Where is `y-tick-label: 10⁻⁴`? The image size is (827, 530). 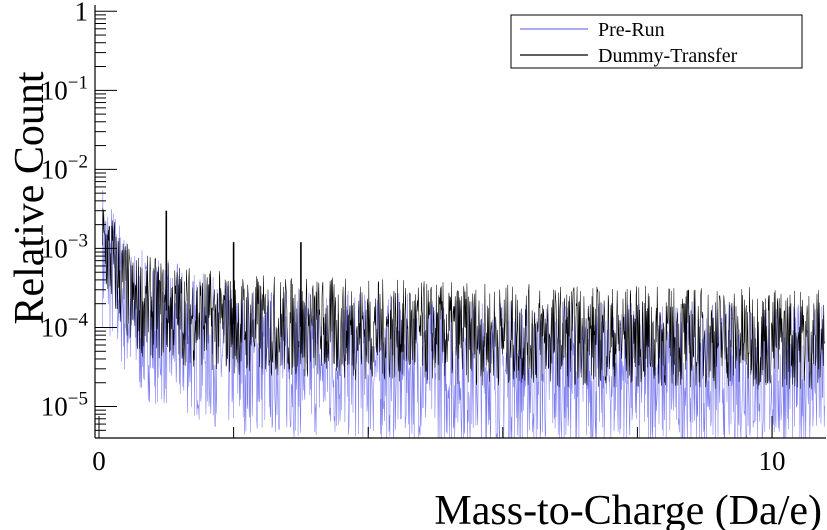
y-tick-label: 10⁻⁴ is located at coordinates (65, 325).